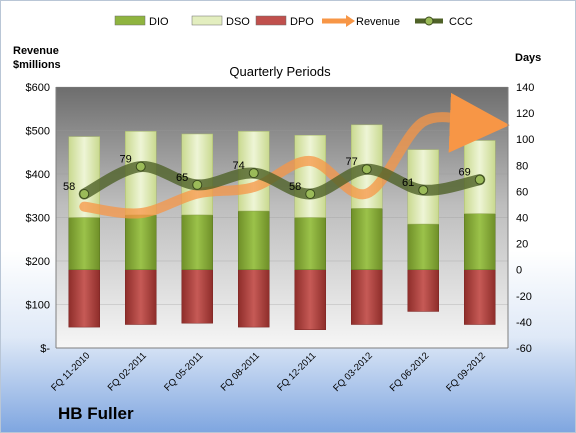 This screenshot has width=576, height=433. I want to click on x-tick-label: FQ 09-2012, so click(466, 372).